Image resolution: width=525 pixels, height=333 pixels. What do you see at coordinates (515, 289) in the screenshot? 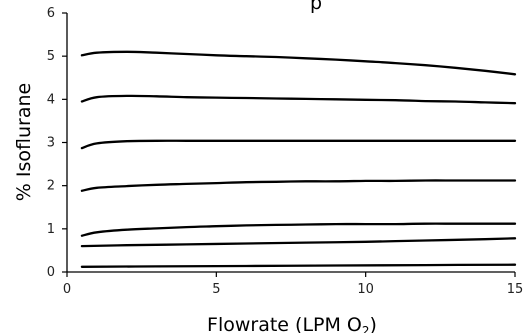
I see `x-tick-label: 15` at bounding box center [515, 289].